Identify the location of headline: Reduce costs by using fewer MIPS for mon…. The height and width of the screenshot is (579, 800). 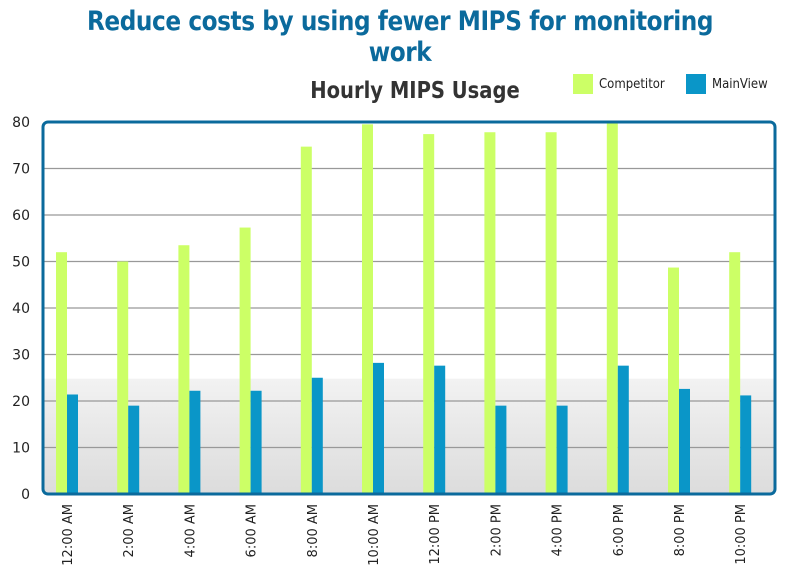
(400, 37).